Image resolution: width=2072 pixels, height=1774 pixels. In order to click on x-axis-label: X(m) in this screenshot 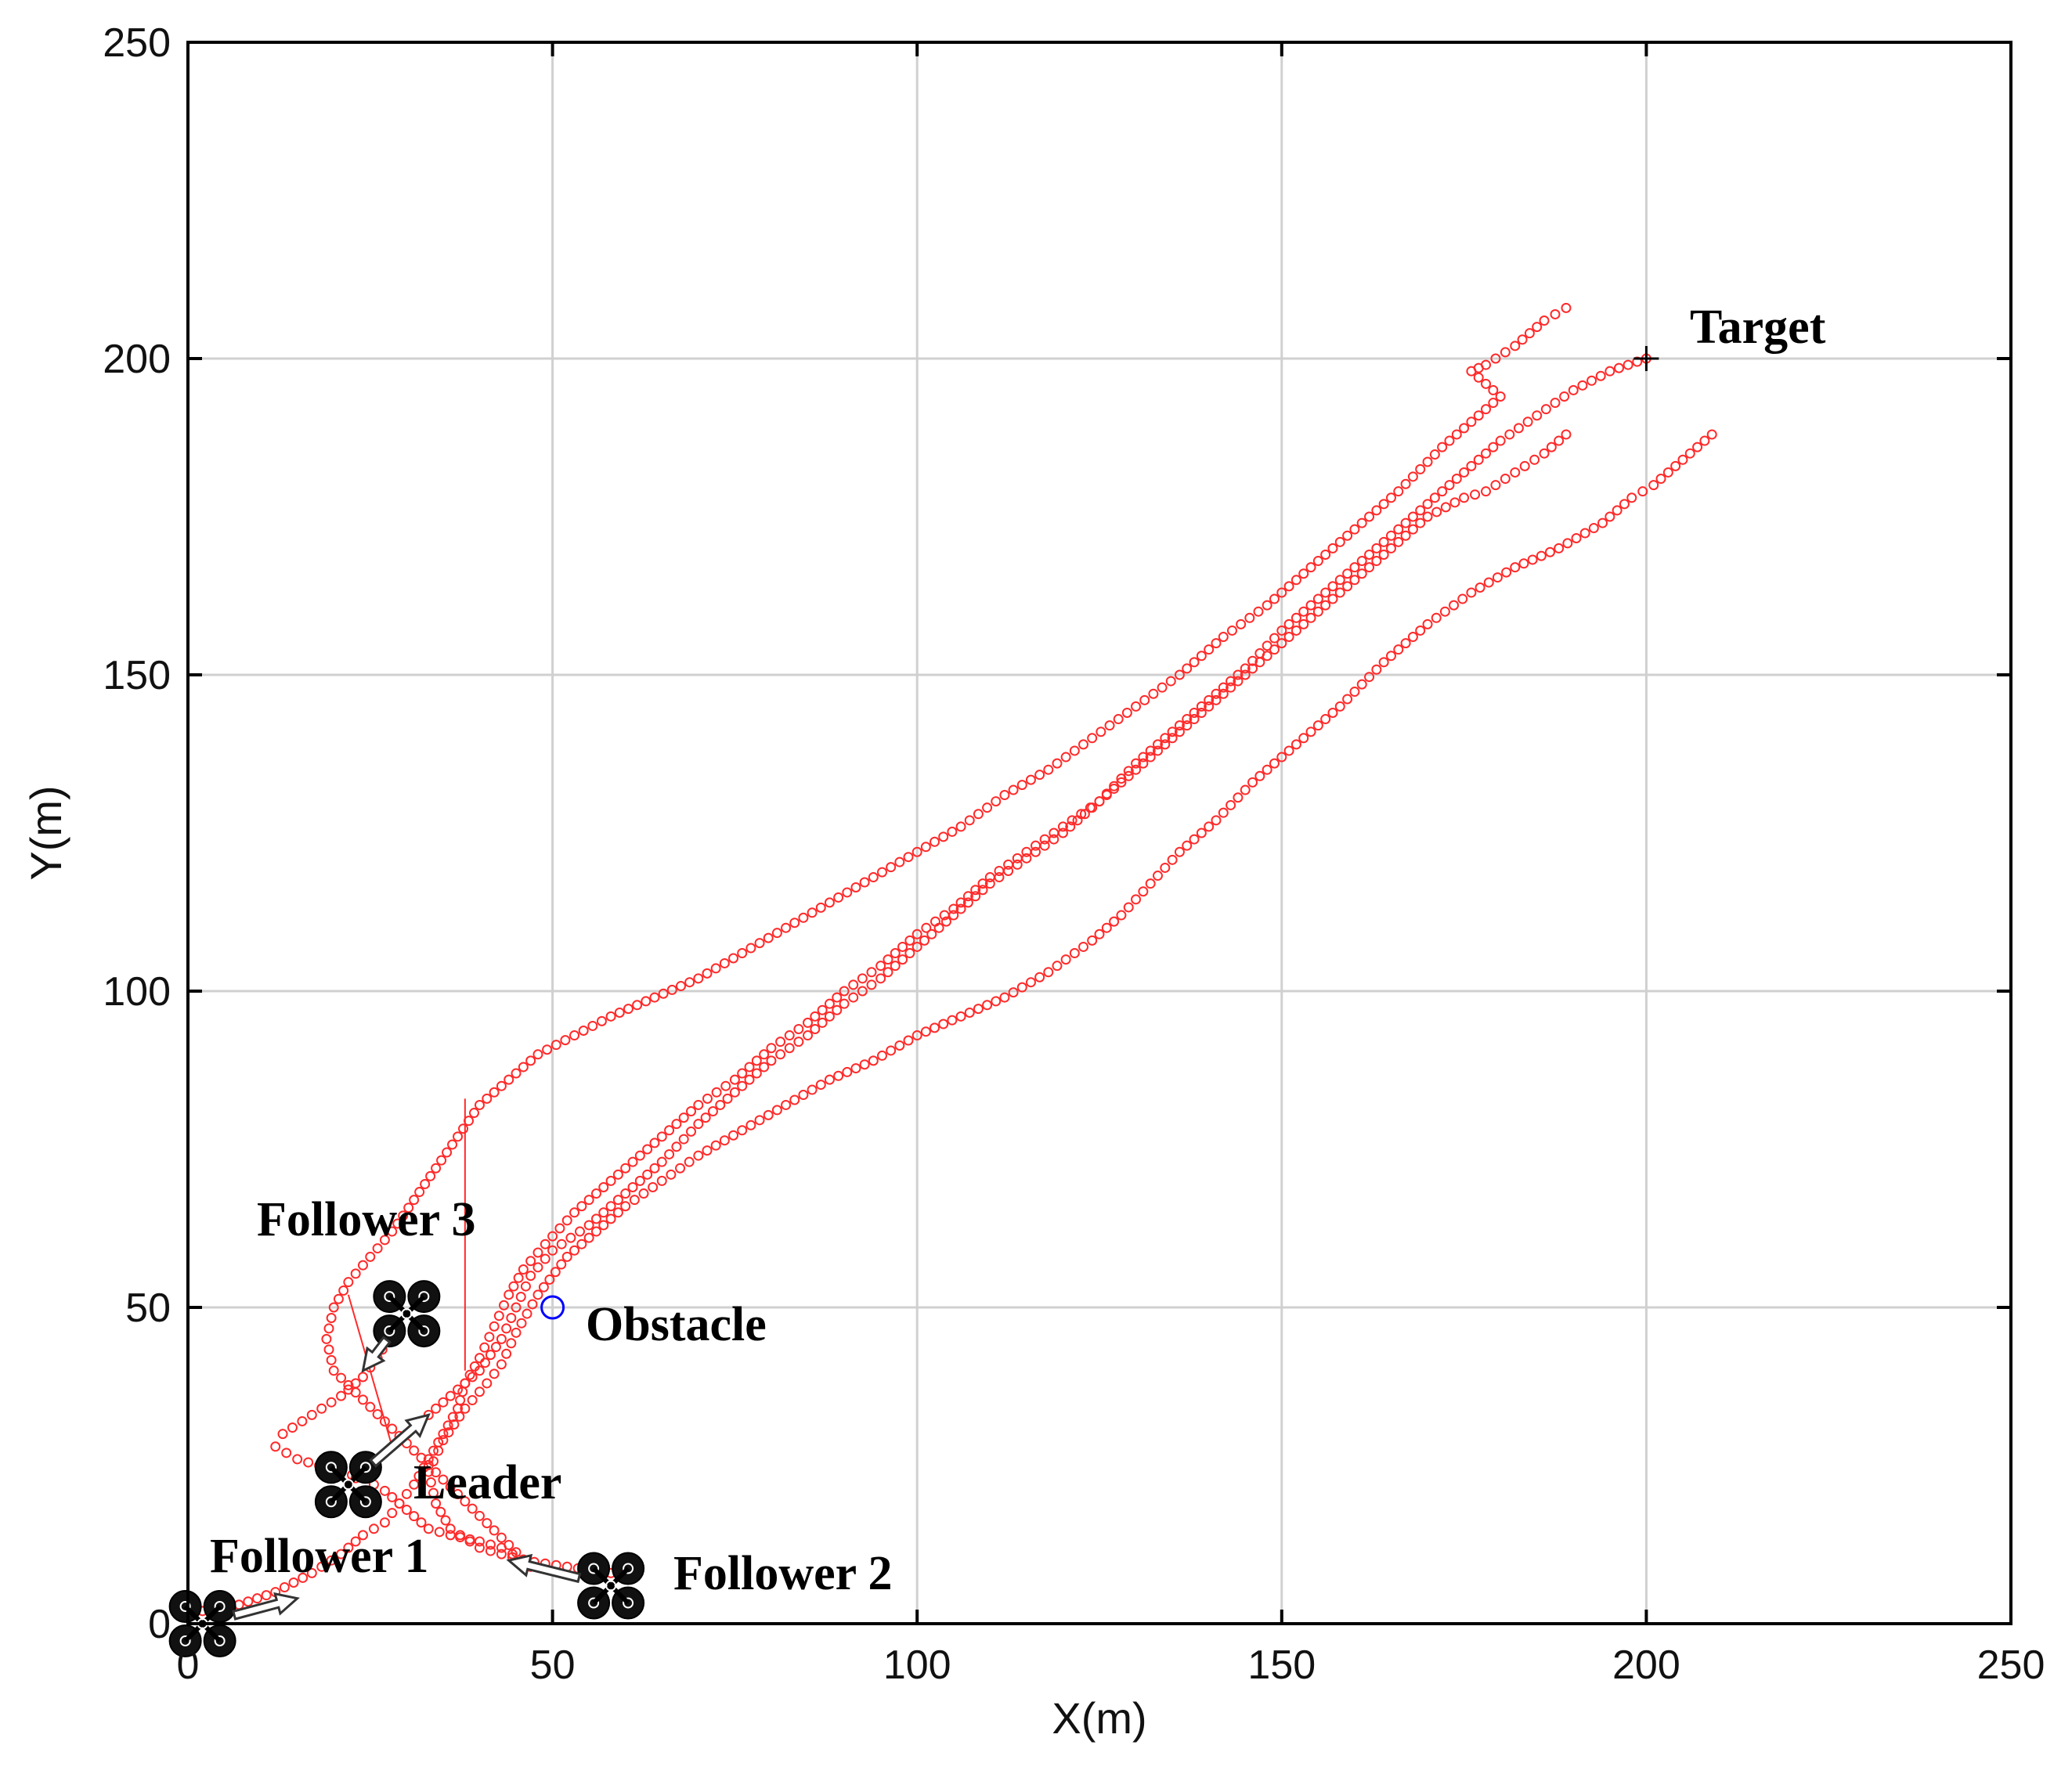, I will do `click(1099, 1718)`.